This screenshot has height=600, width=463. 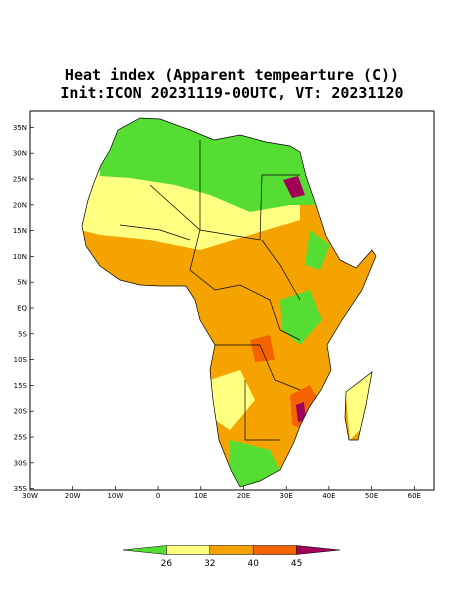 I want to click on lat-tick-label: 25S, so click(x=21, y=438).